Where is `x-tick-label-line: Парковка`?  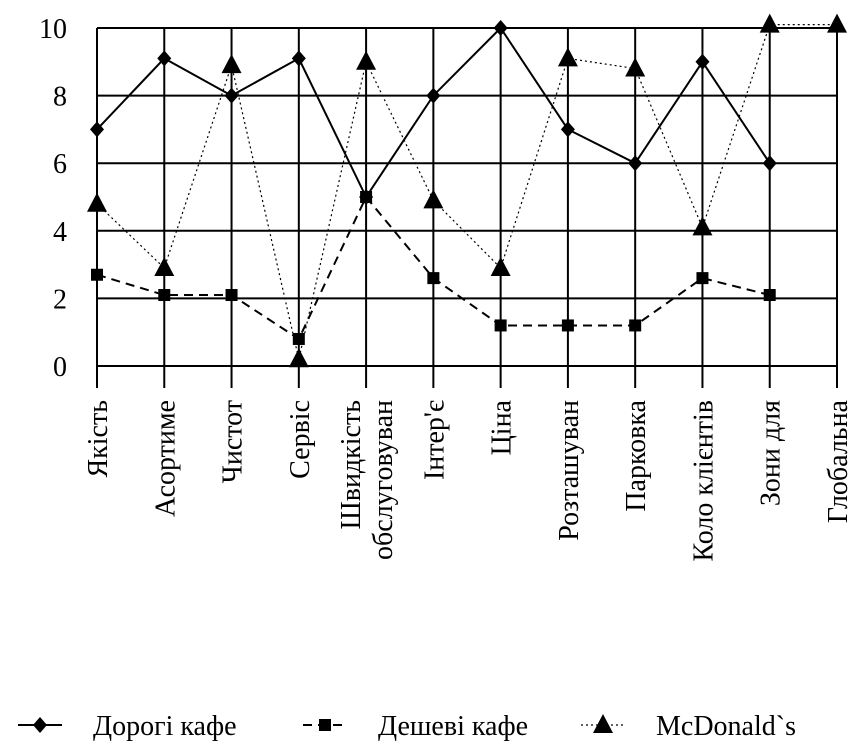
x-tick-label-line: Парковка is located at coordinates (636, 455).